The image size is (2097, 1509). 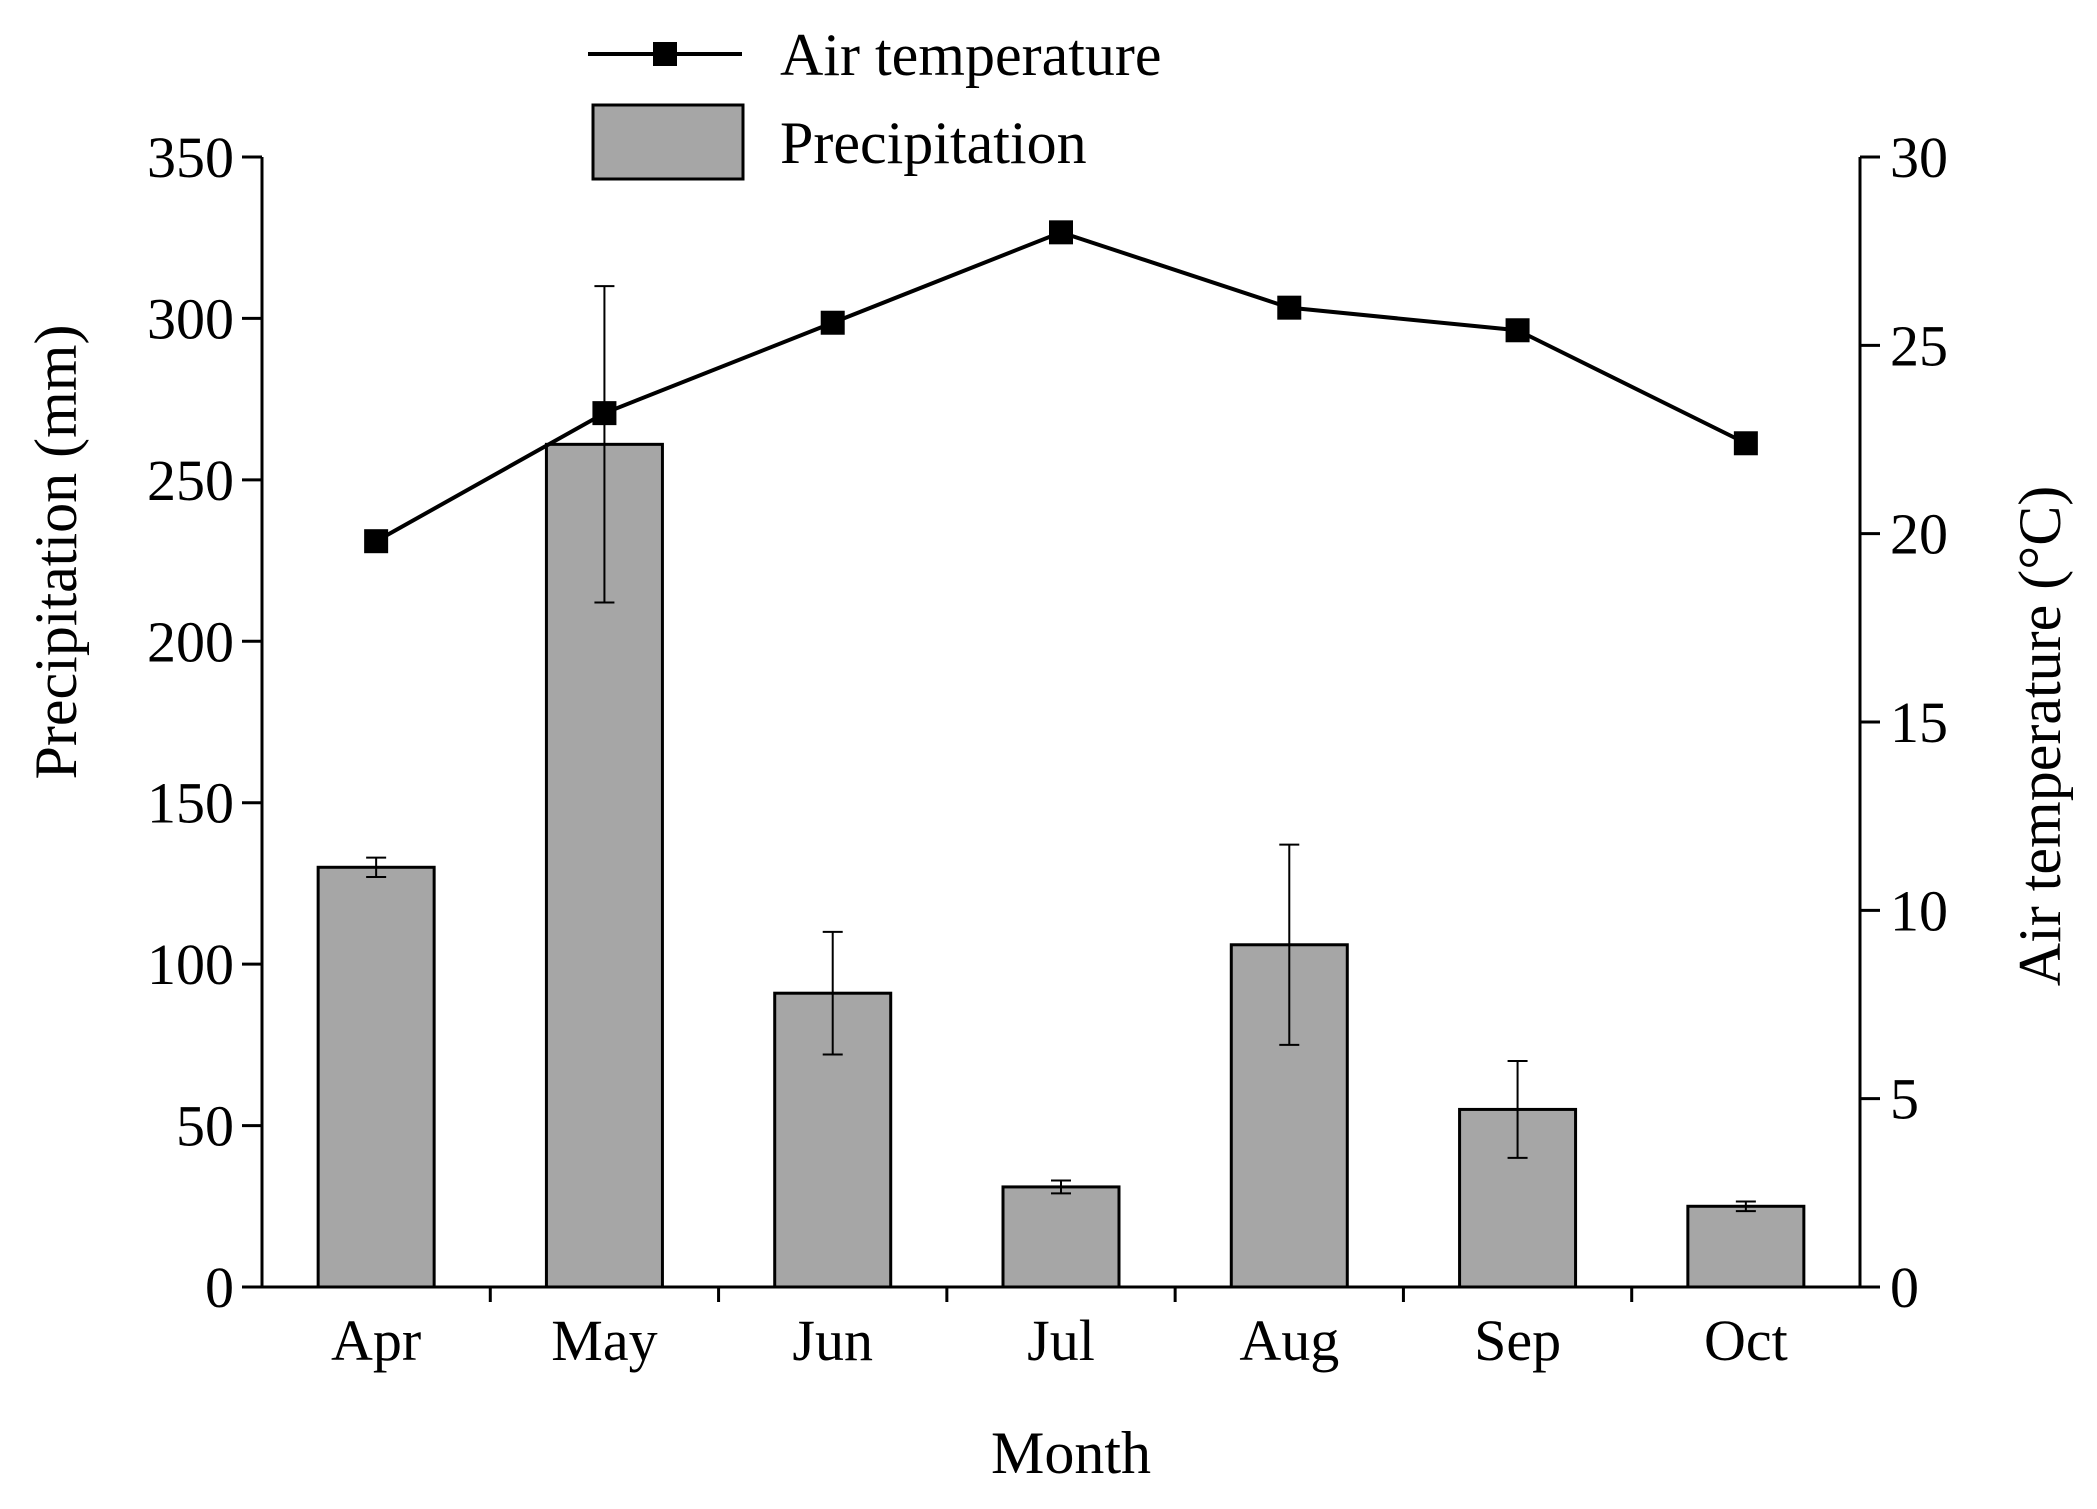 I want to click on x-axis-title: Month, so click(x=1071, y=1453).